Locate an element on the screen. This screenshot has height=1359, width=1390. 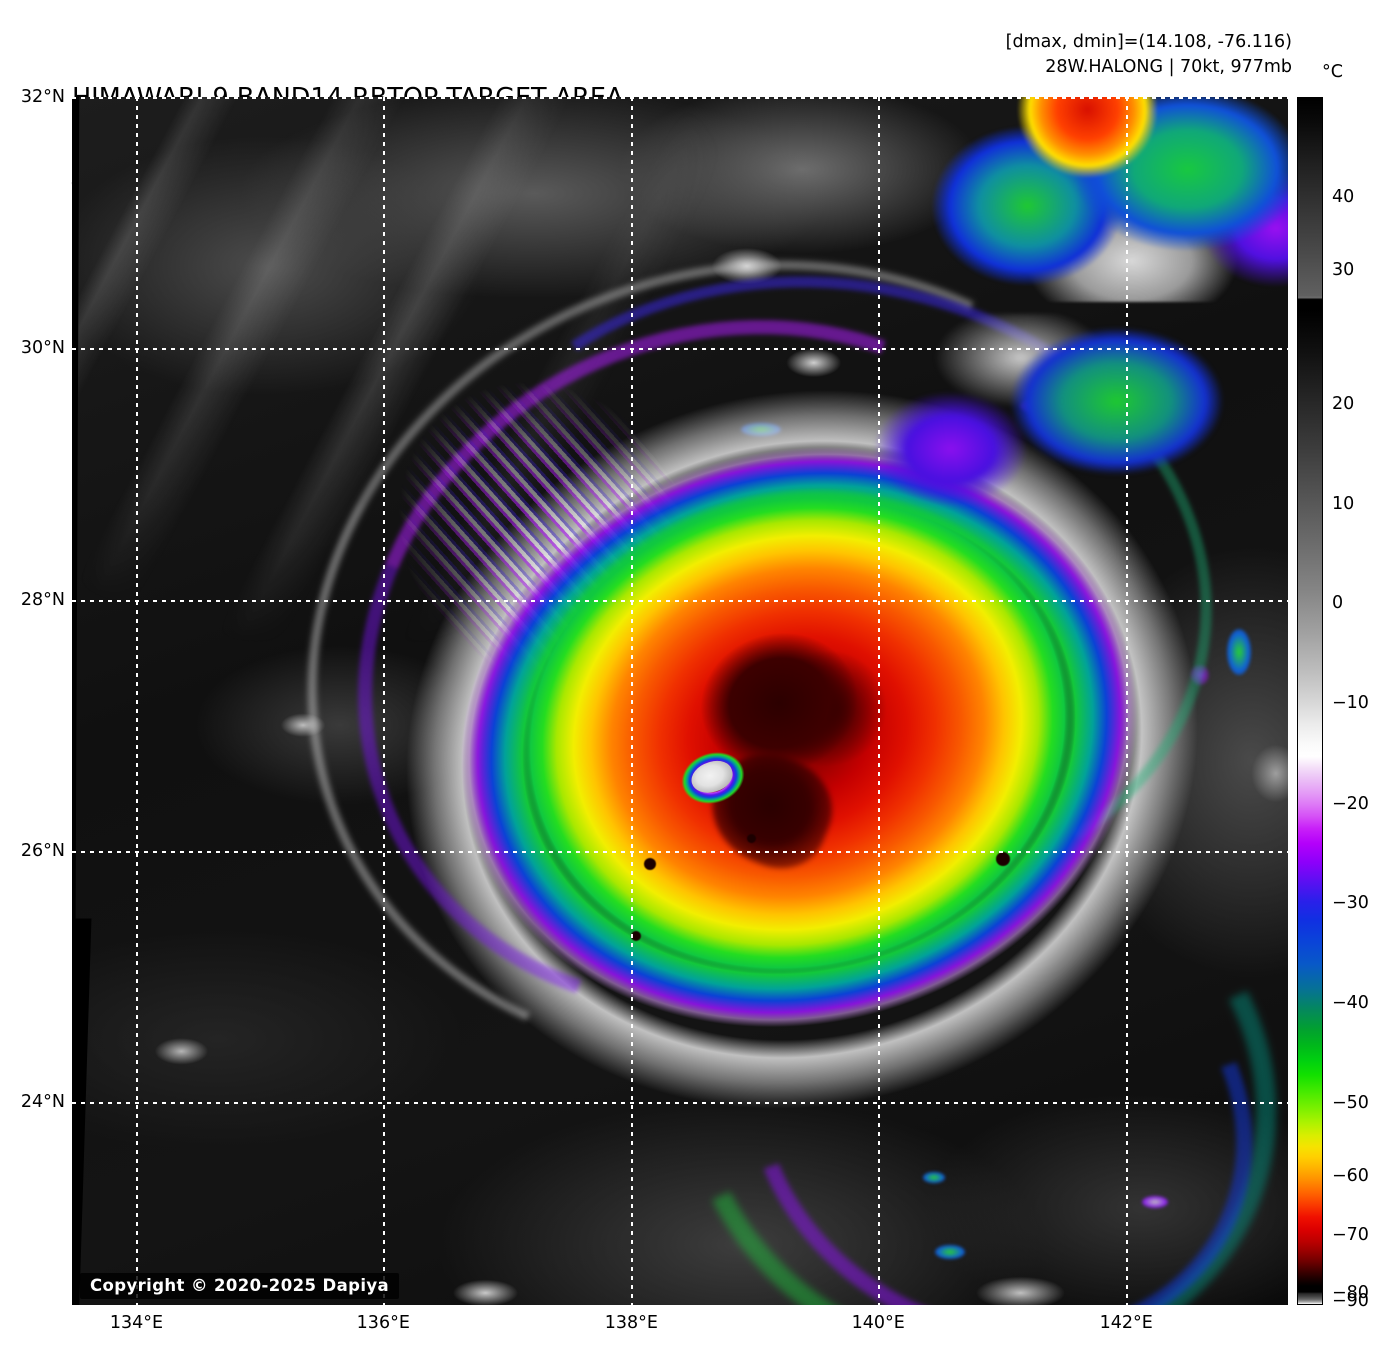
colorbar-tick-label: 0 is located at coordinates (1338, 603).